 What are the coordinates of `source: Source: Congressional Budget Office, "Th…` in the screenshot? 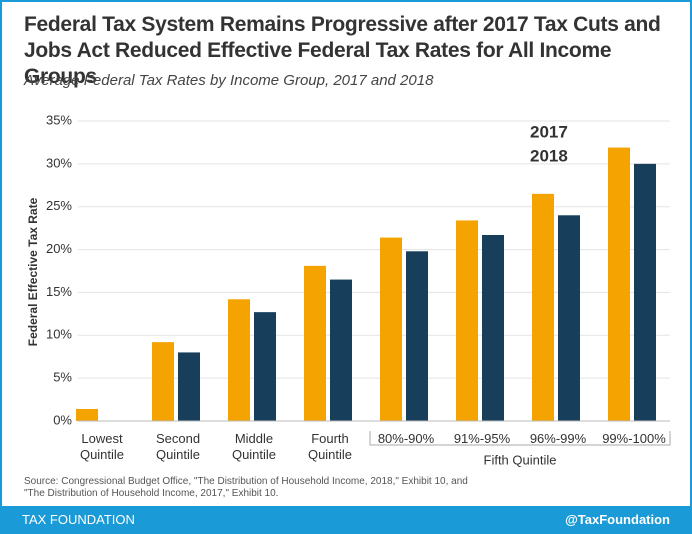 It's located at (246, 488).